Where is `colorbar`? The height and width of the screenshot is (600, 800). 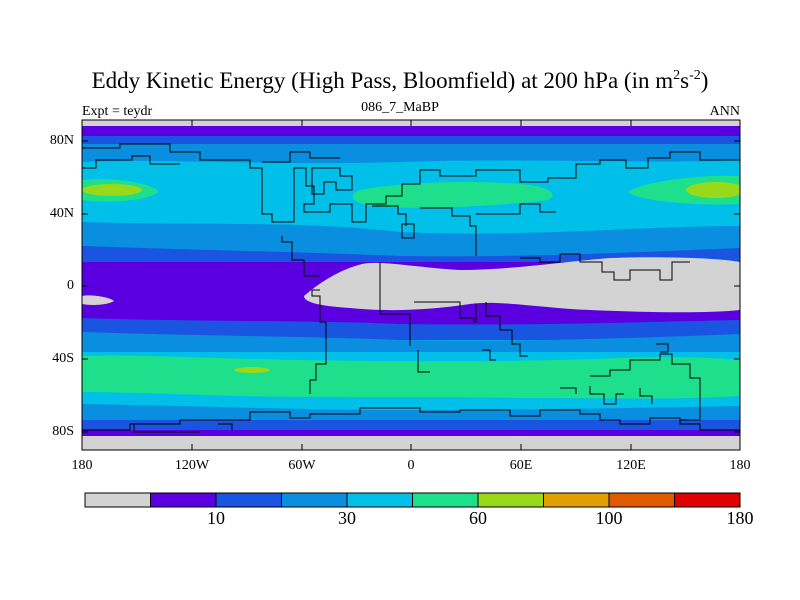 colorbar is located at coordinates (412, 500).